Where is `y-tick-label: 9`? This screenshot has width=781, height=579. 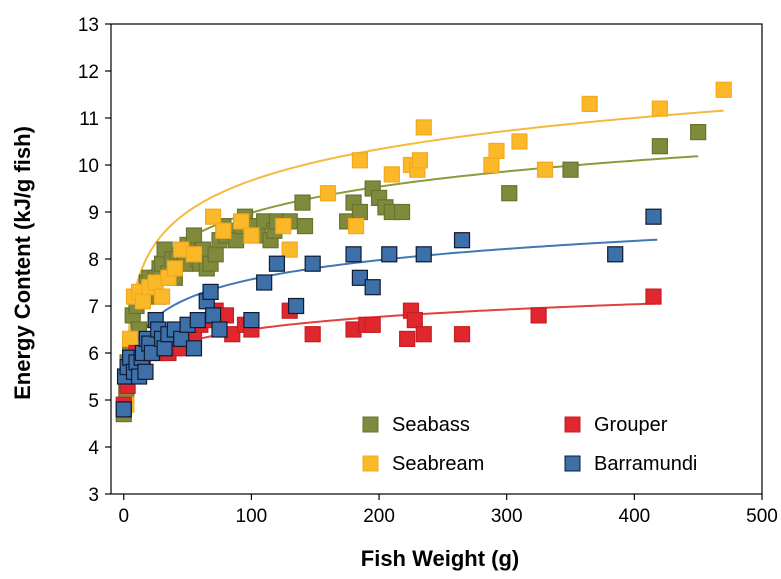
y-tick-label: 9 is located at coordinates (93, 213).